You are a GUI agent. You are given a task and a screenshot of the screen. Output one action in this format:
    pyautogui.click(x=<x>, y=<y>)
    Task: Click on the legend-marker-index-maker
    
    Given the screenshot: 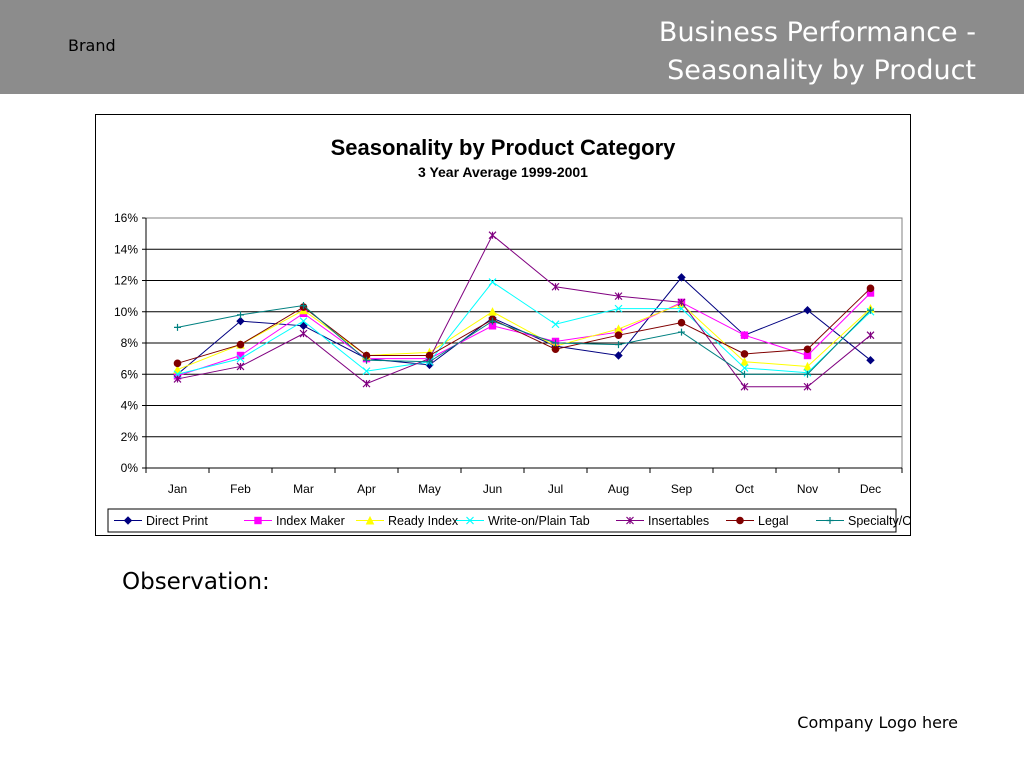 What is the action you would take?
    pyautogui.click(x=258, y=520)
    